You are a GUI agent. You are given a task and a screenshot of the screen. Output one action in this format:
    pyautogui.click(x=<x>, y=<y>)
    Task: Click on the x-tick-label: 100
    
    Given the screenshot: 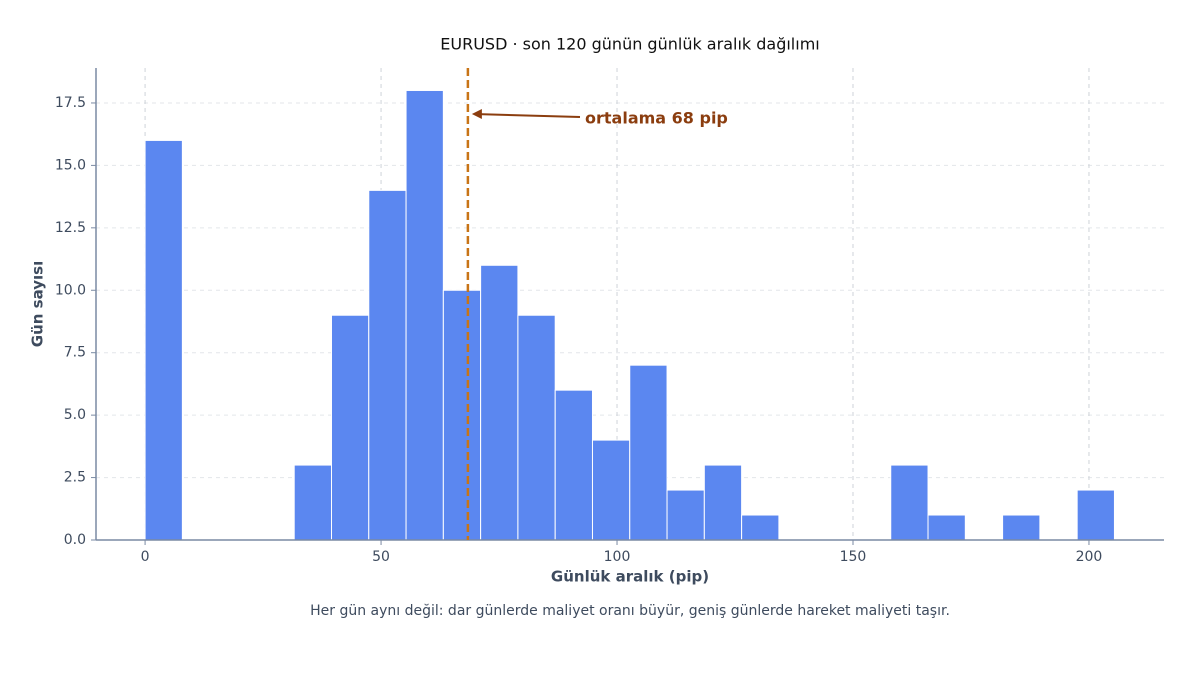 What is the action you would take?
    pyautogui.click(x=617, y=557)
    